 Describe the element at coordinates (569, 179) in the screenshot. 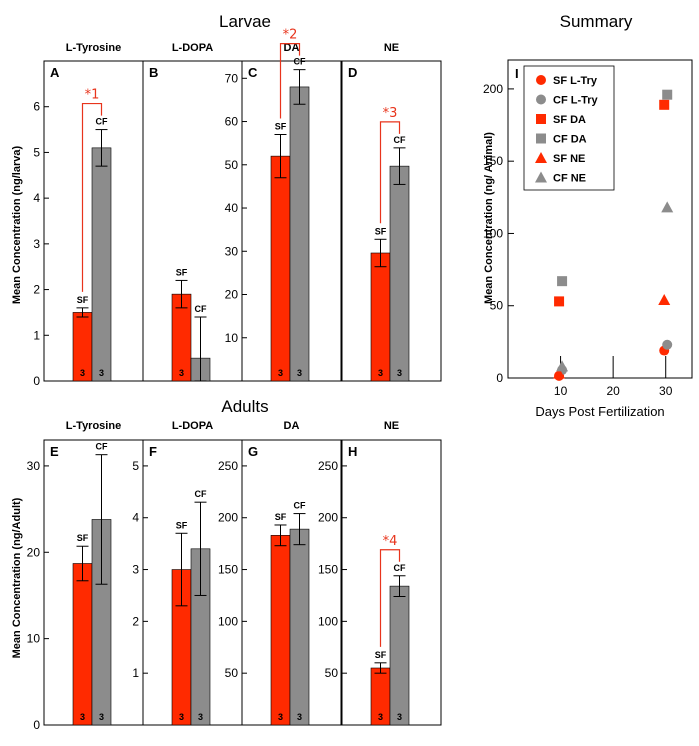

I see `legend-label-cf-ne: CF NE` at that location.